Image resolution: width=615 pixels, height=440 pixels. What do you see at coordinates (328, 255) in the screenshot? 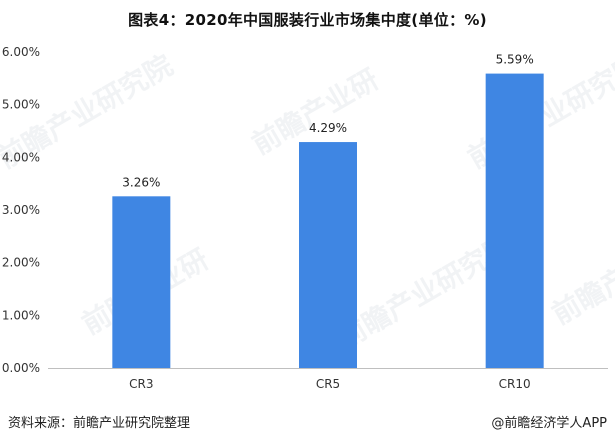
I see `bar-cr5` at bounding box center [328, 255].